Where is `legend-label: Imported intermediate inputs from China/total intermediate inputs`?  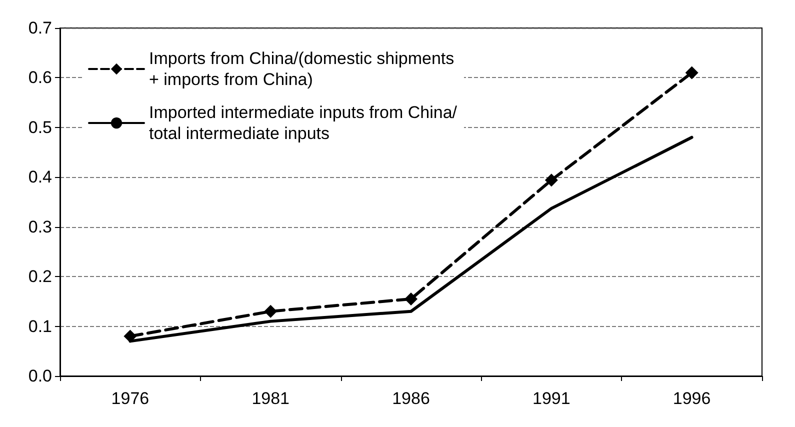
legend-label: Imported intermediate inputs from China/total intermediate inputs is located at coordinates (303, 123).